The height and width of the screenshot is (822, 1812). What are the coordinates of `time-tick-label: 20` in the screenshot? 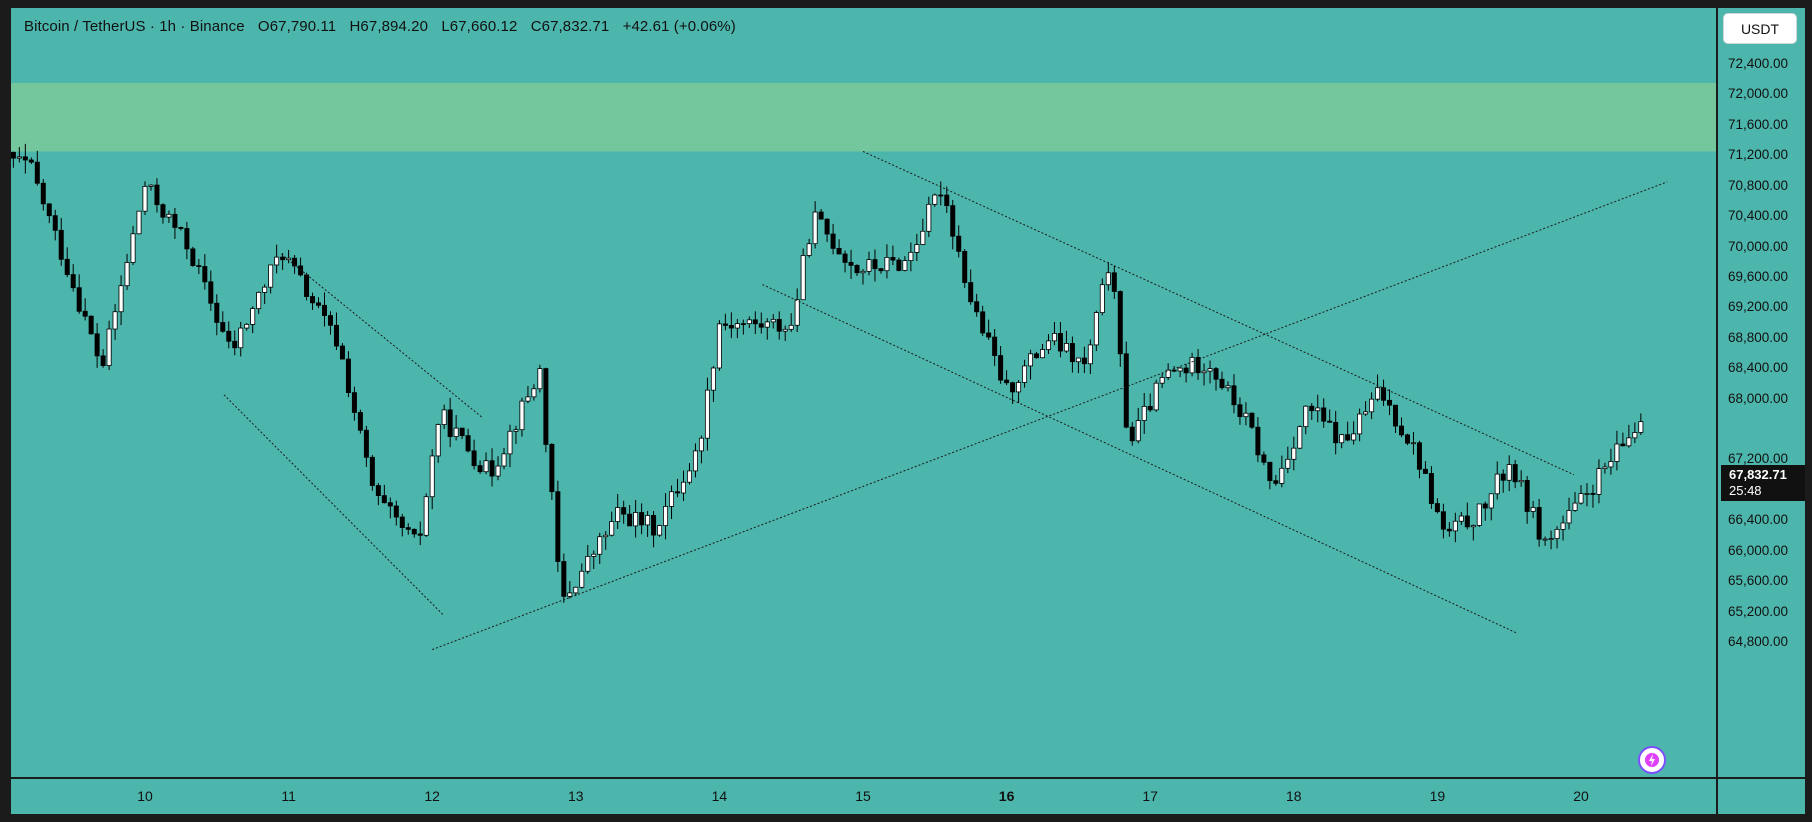 It's located at (1581, 796).